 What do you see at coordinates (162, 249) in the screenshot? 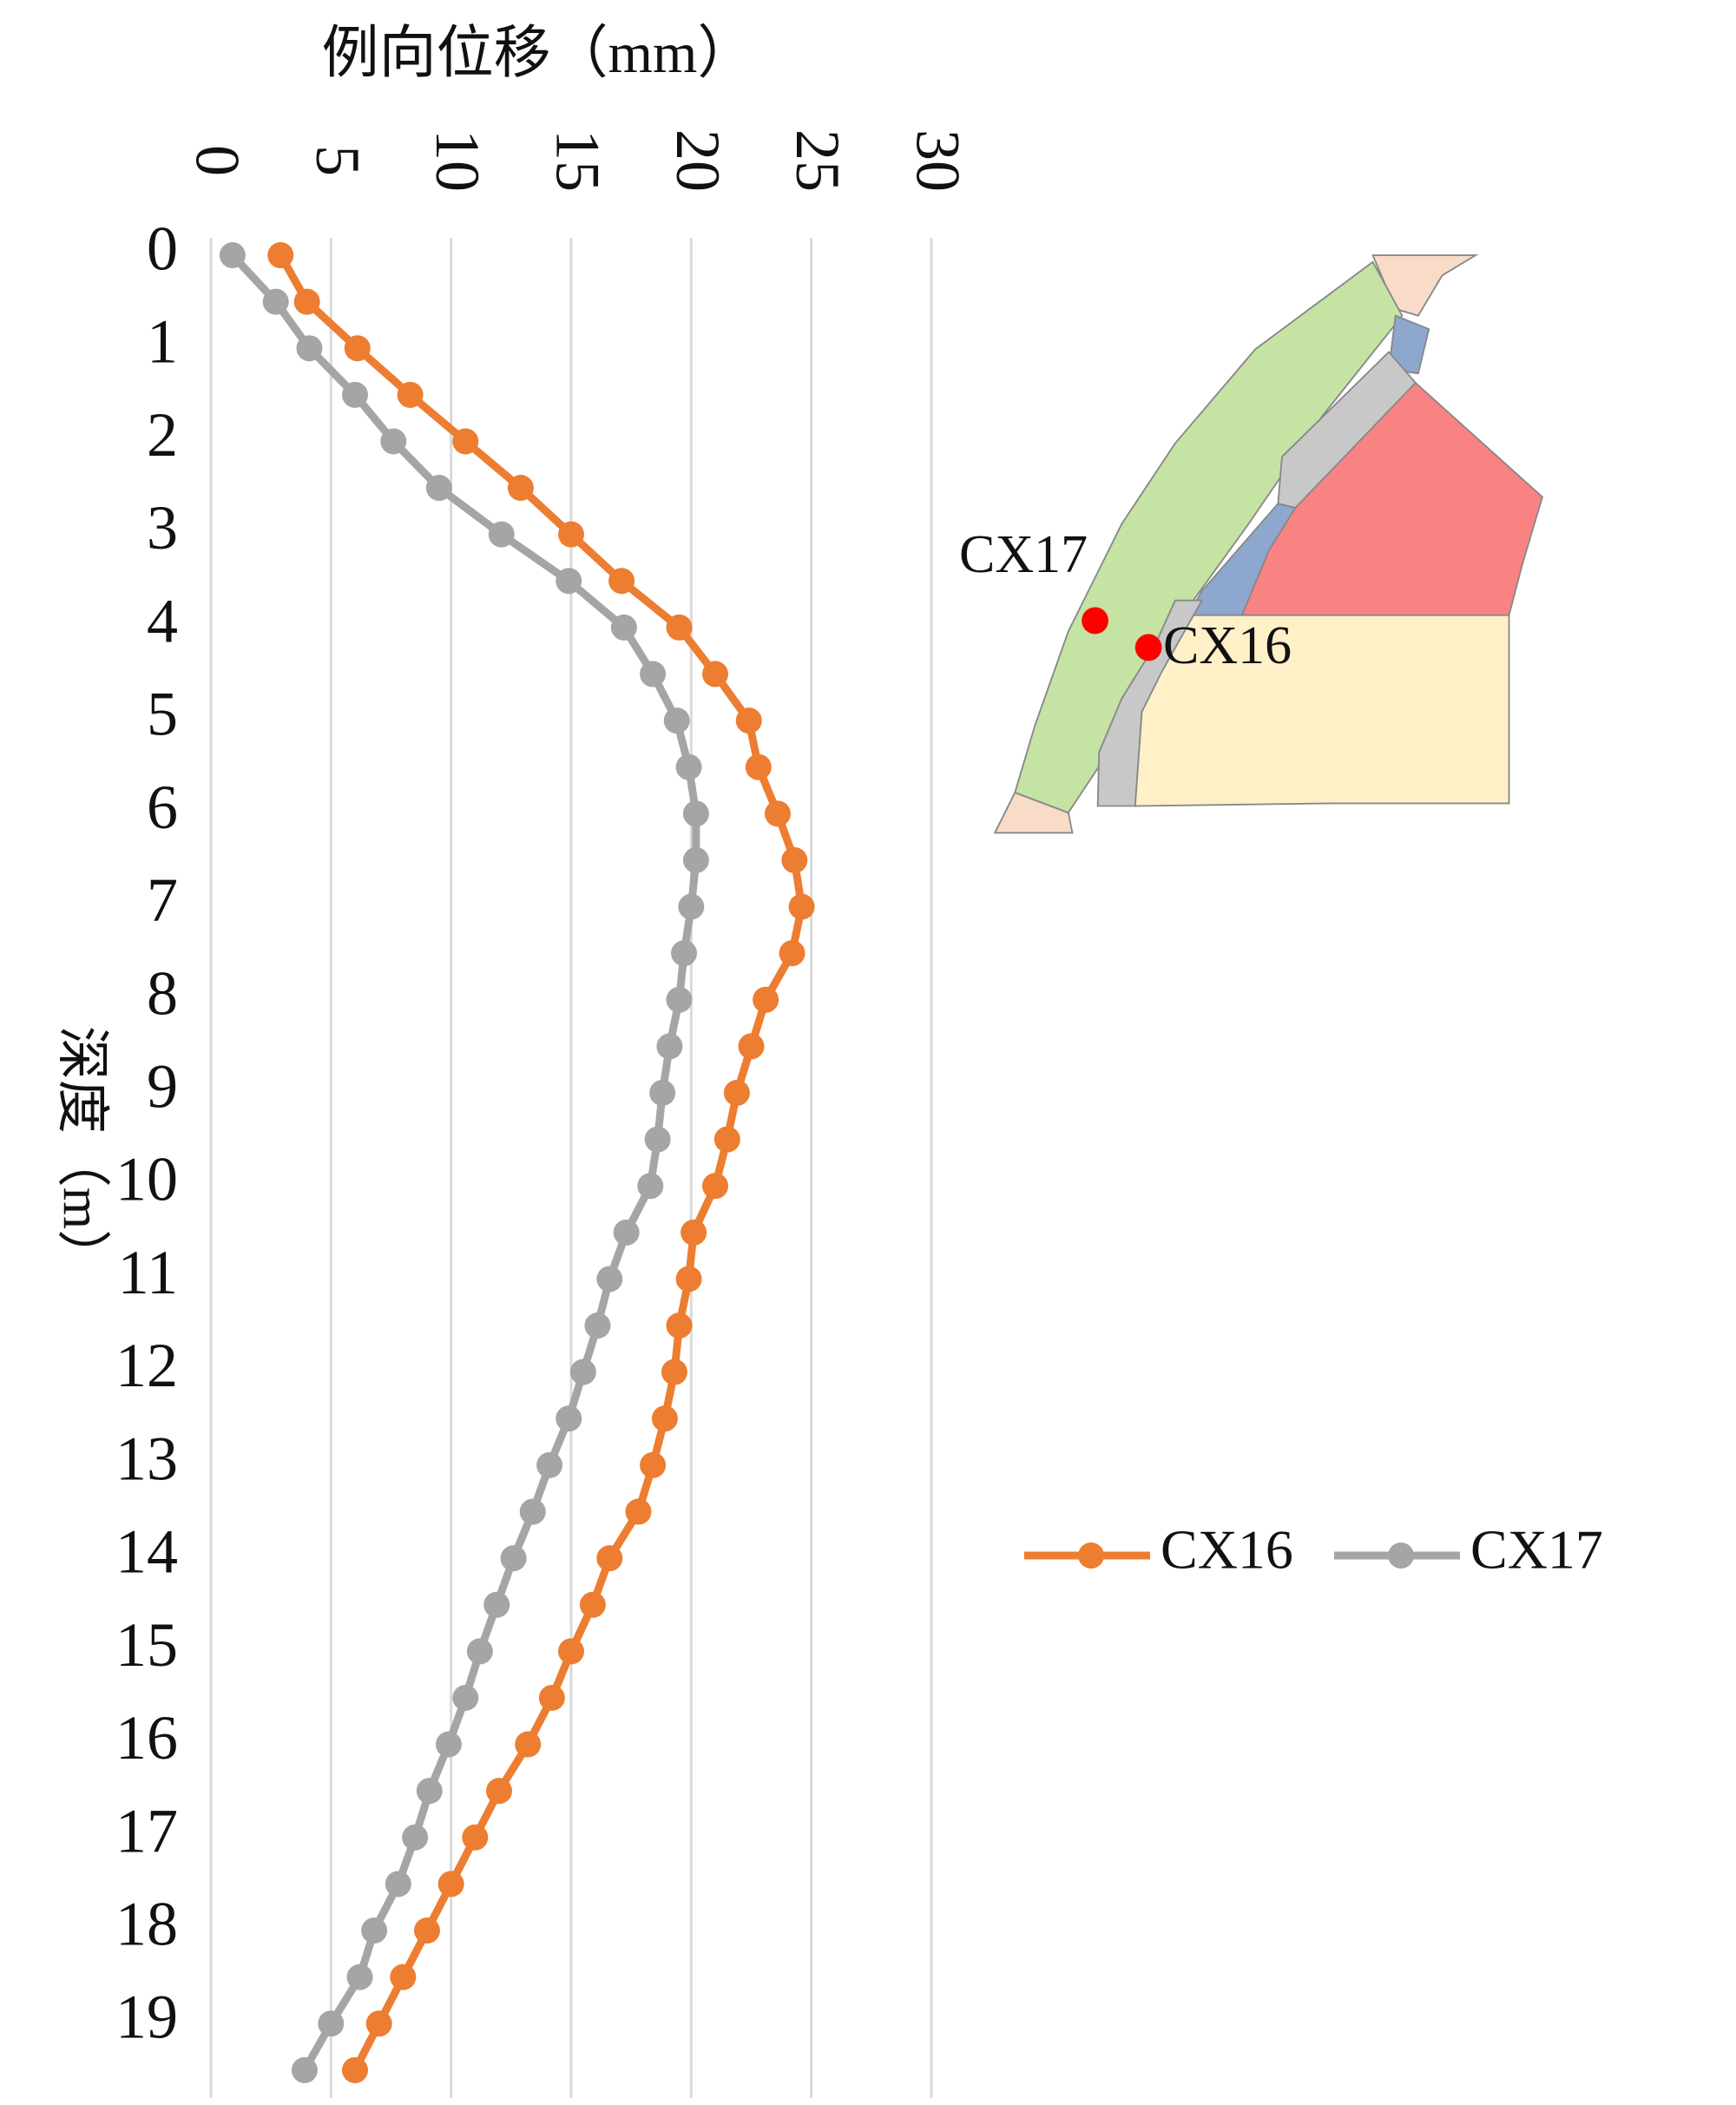
I see `y-tick-label: 0` at bounding box center [162, 249].